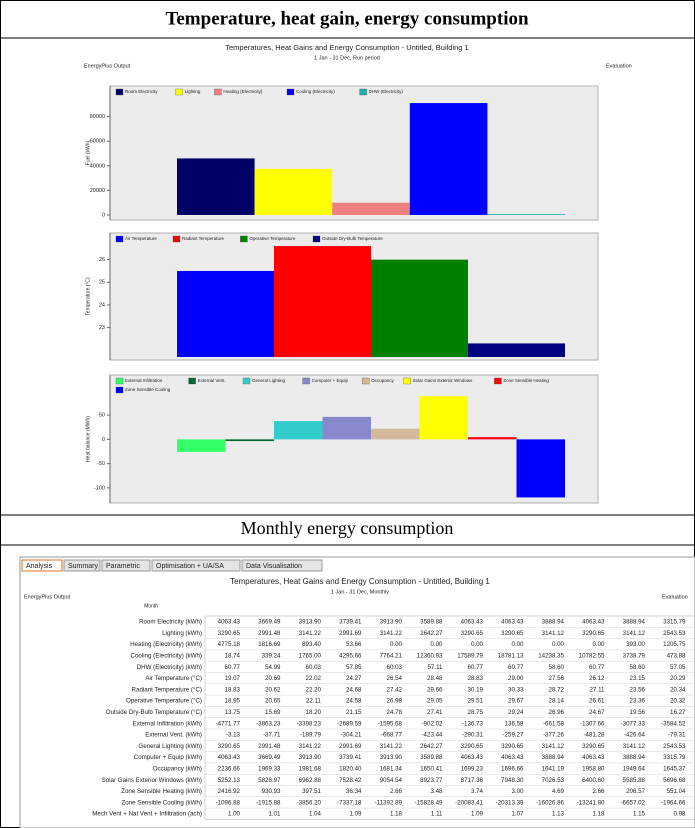  What do you see at coordinates (212, 380) in the screenshot?
I see `legend-label: External Vent.` at bounding box center [212, 380].